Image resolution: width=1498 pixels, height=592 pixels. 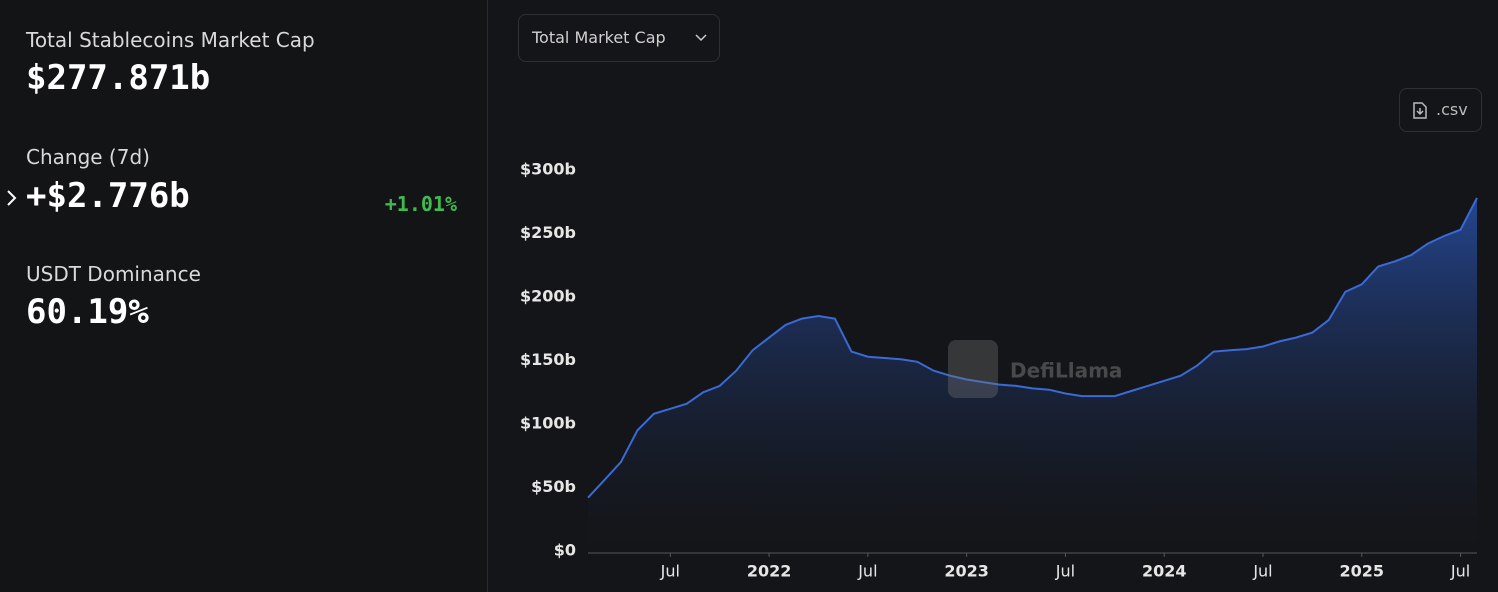 What do you see at coordinates (966, 571) in the screenshot?
I see `x-tick-label: 2023` at bounding box center [966, 571].